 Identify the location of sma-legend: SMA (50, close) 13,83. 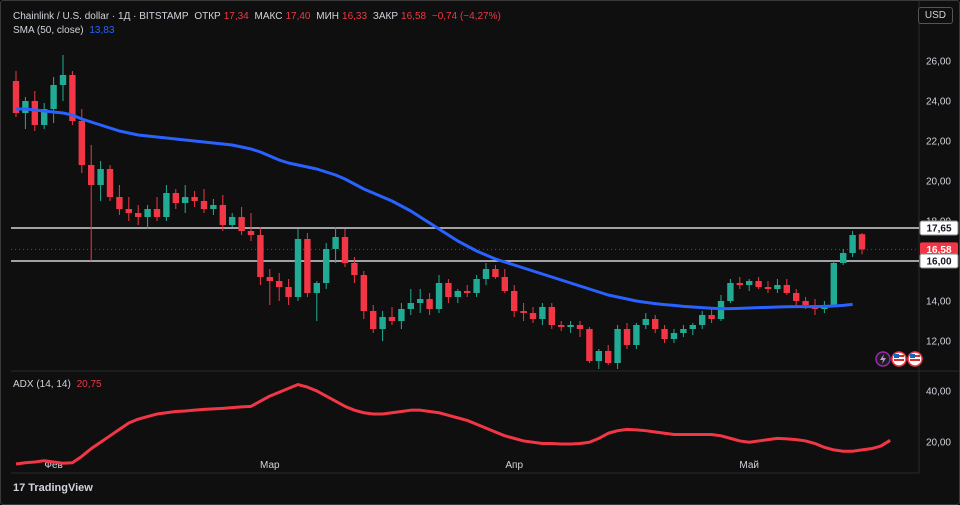
(65, 30).